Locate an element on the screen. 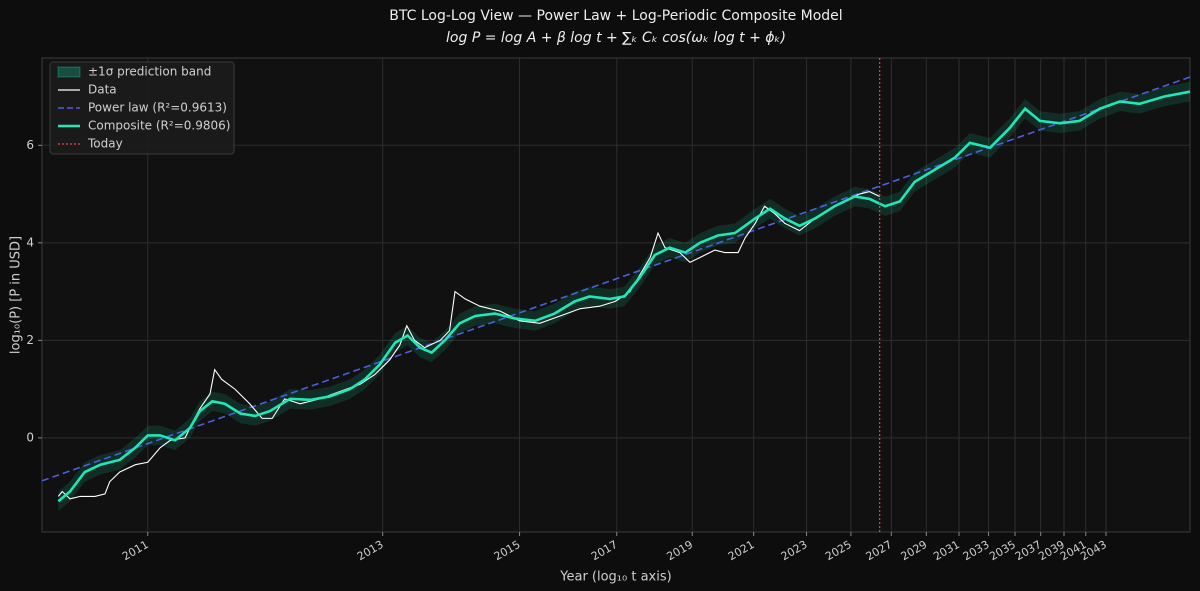 Image resolution: width=1200 pixels, height=591 pixels. legend-label: Power law (R²=0.9613) is located at coordinates (157, 108).